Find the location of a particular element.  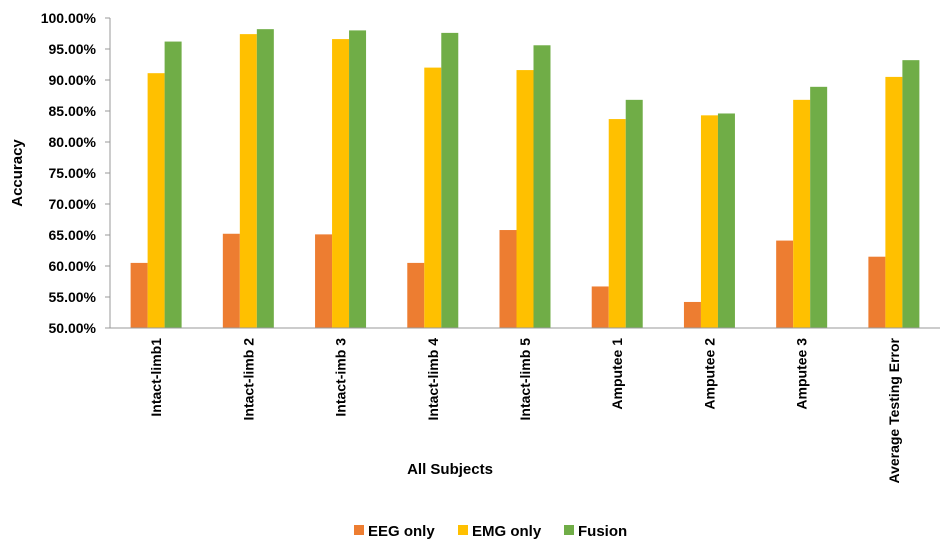

x-tick-label: Intact-imb 3 is located at coordinates (341, 377).